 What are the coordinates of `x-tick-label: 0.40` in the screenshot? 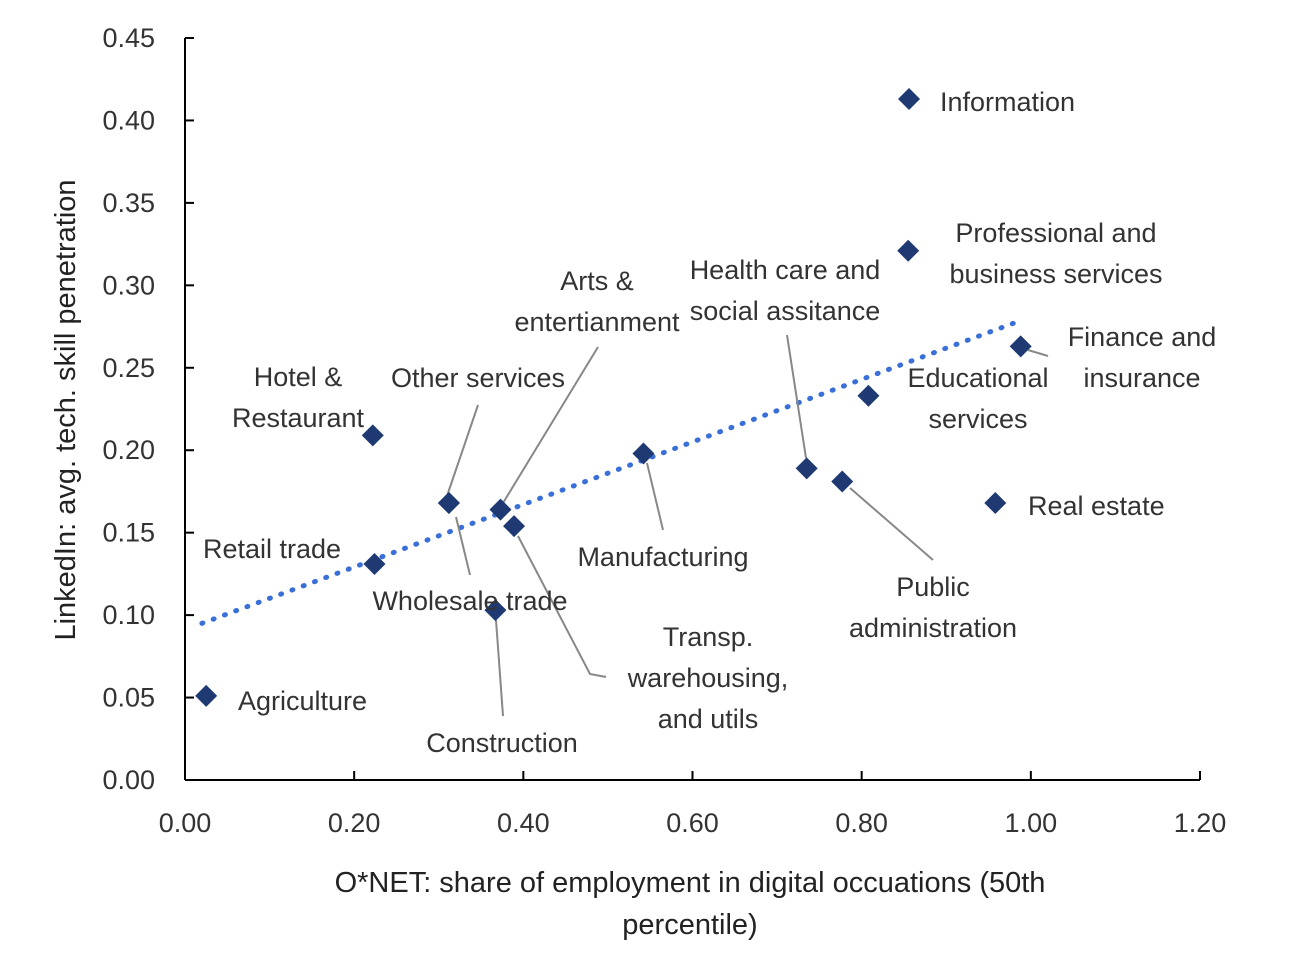 It's located at (523, 823).